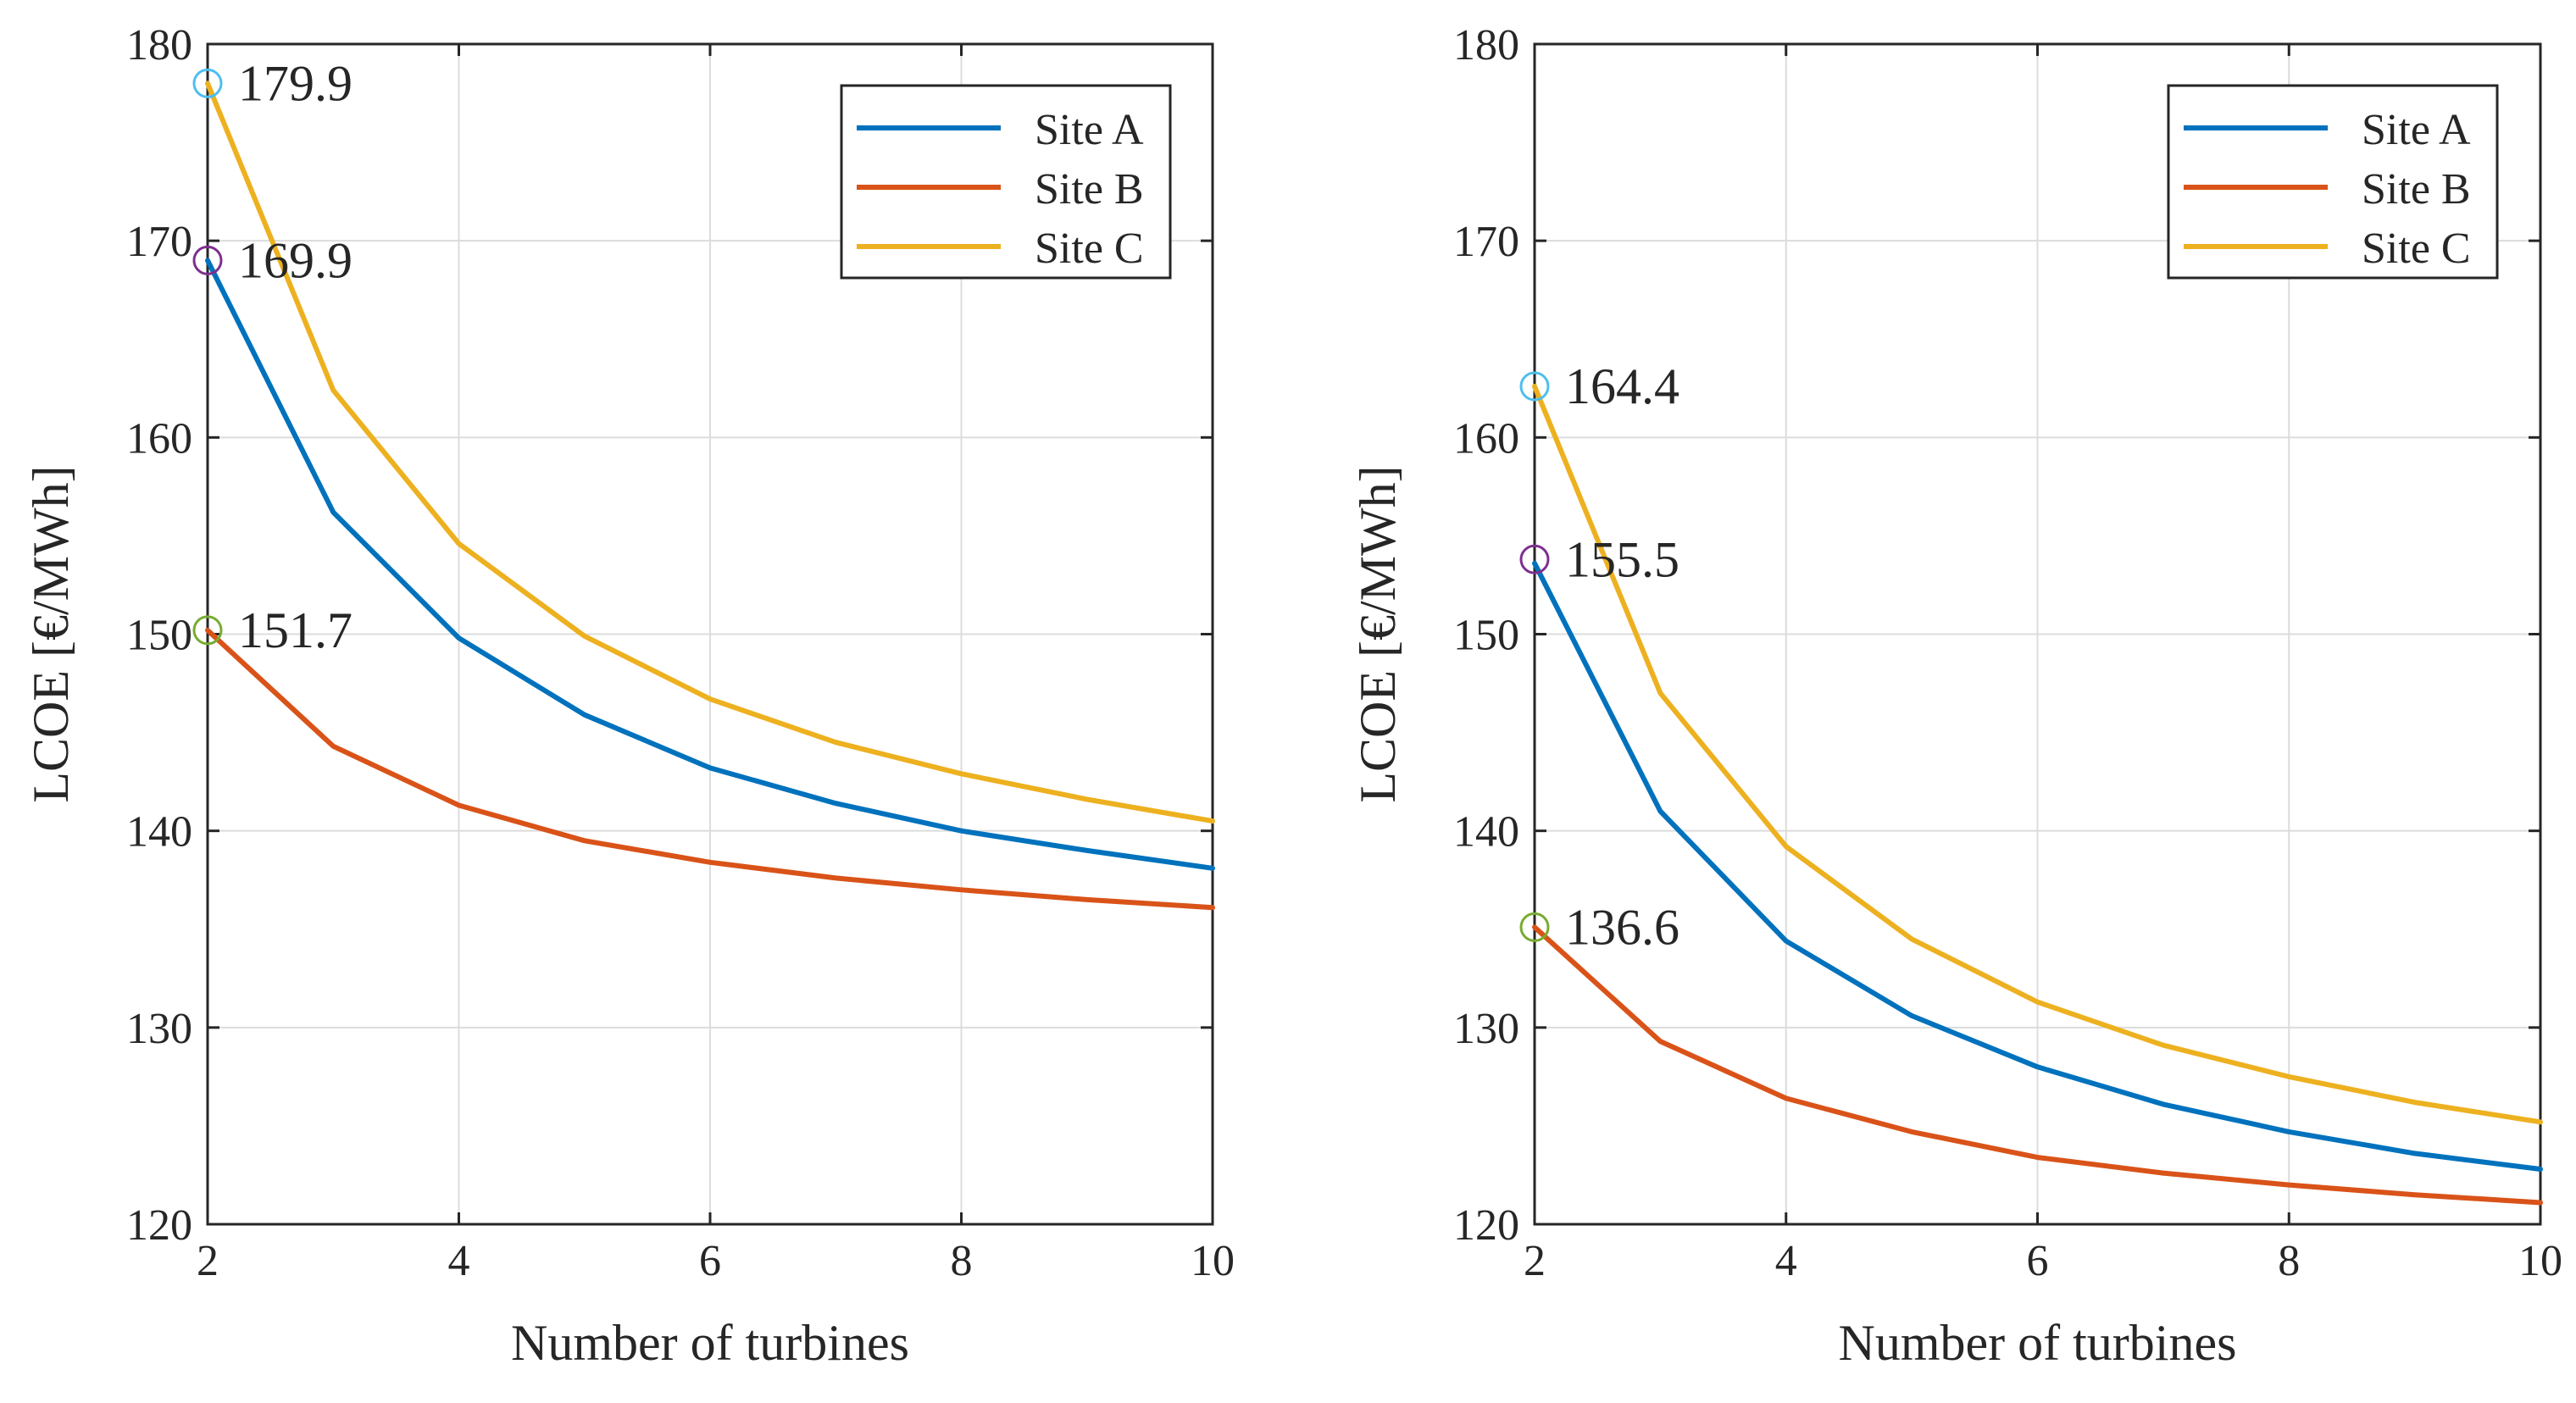 The height and width of the screenshot is (1403, 2576). What do you see at coordinates (295, 83) in the screenshot?
I see `annotation-label: 179.9` at bounding box center [295, 83].